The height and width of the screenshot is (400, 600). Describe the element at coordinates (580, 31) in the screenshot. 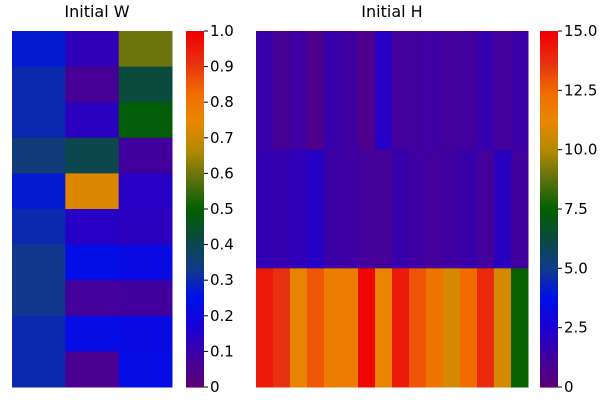

I see `colorbar-tick-label: 15.0` at that location.